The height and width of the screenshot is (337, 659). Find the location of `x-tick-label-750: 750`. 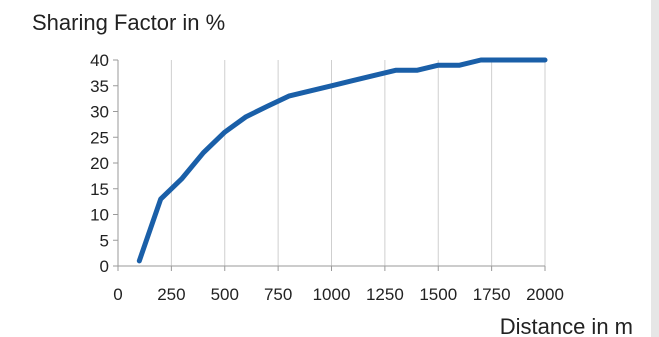

x-tick-label-750: 750 is located at coordinates (278, 294).